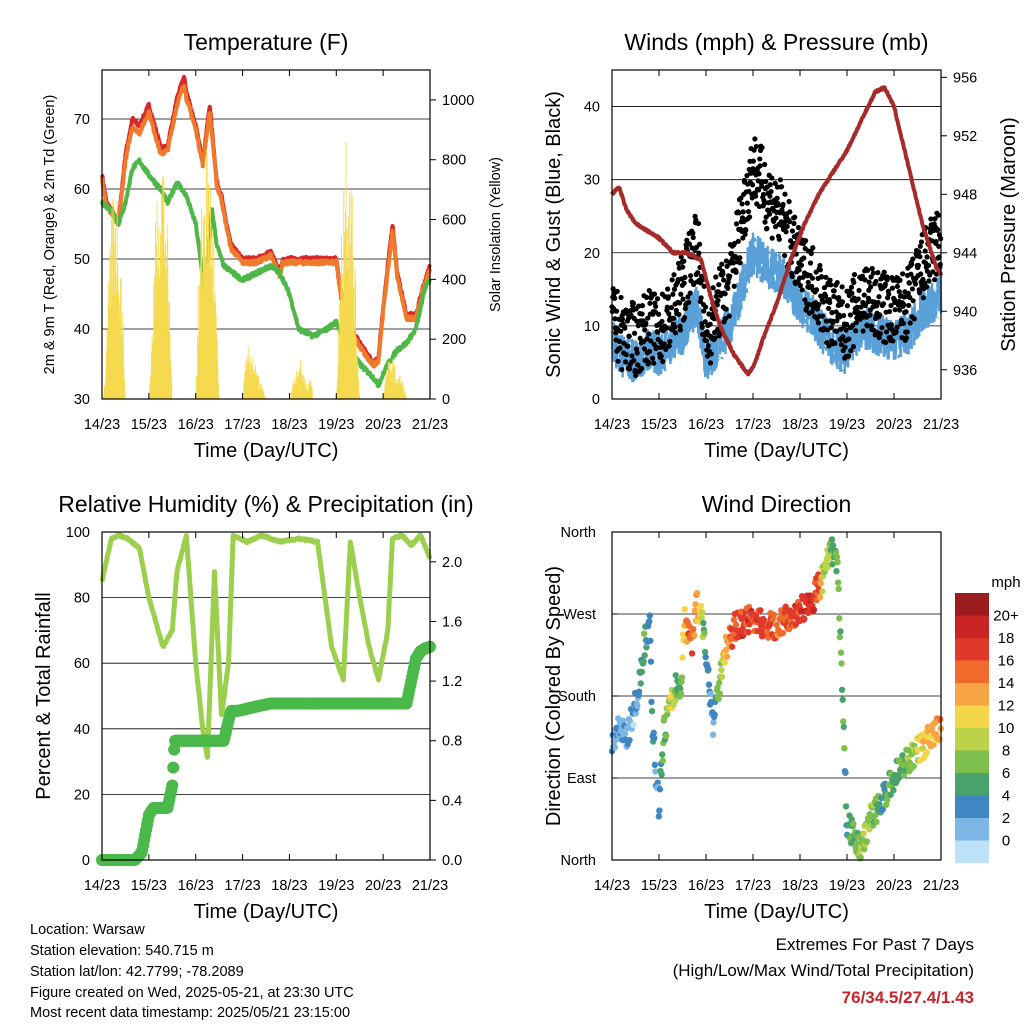  I want to click on x-tick-label: 18/23, so click(800, 425).